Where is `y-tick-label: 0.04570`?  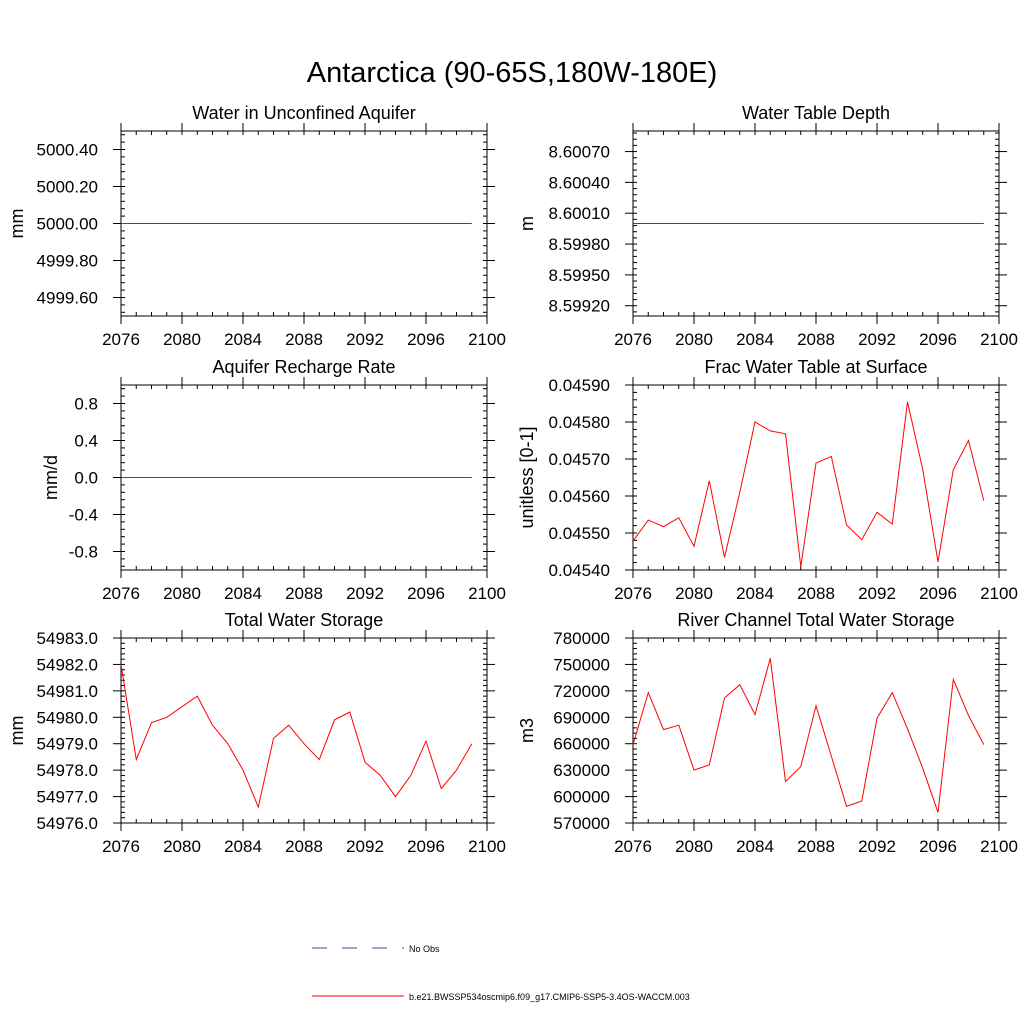
y-tick-label: 0.04570 is located at coordinates (579, 459).